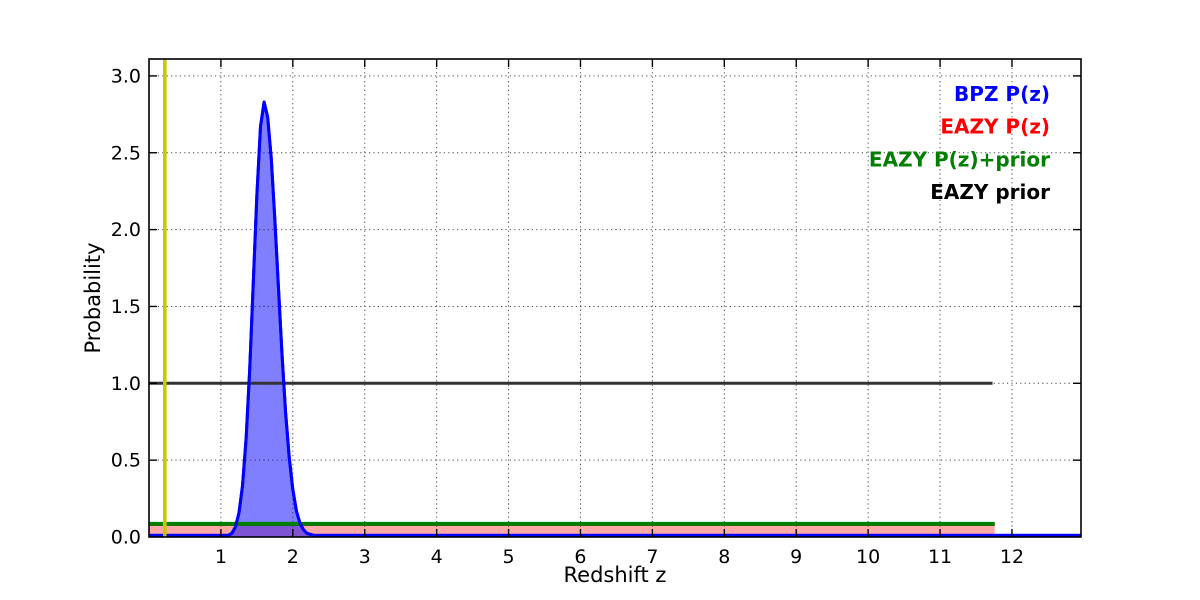 Image resolution: width=1200 pixels, height=600 pixels. Describe the element at coordinates (959, 159) in the screenshot. I see `legend-label: EAZY P(z)+prior` at that location.